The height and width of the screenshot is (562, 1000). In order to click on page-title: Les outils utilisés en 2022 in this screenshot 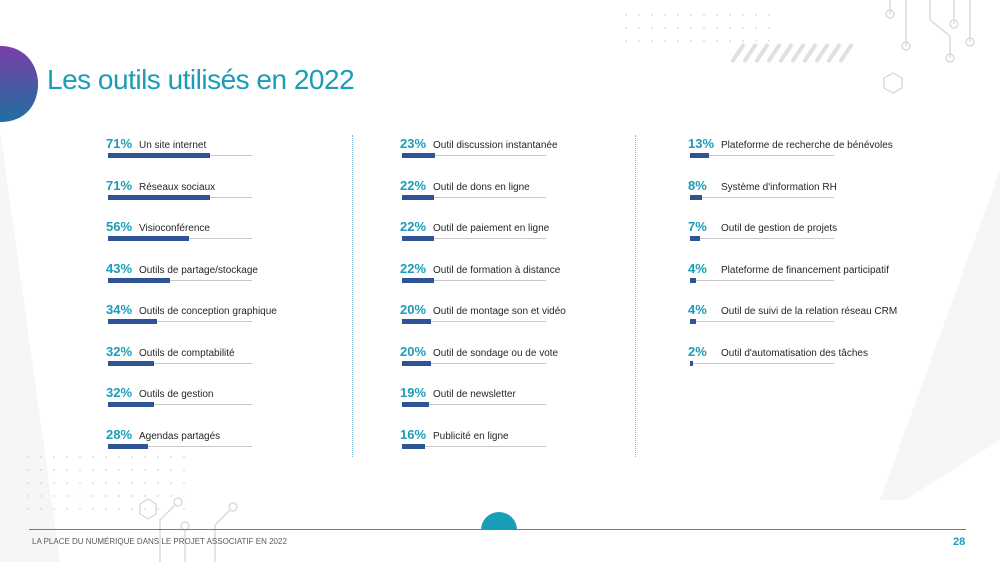, I will do `click(201, 79)`.